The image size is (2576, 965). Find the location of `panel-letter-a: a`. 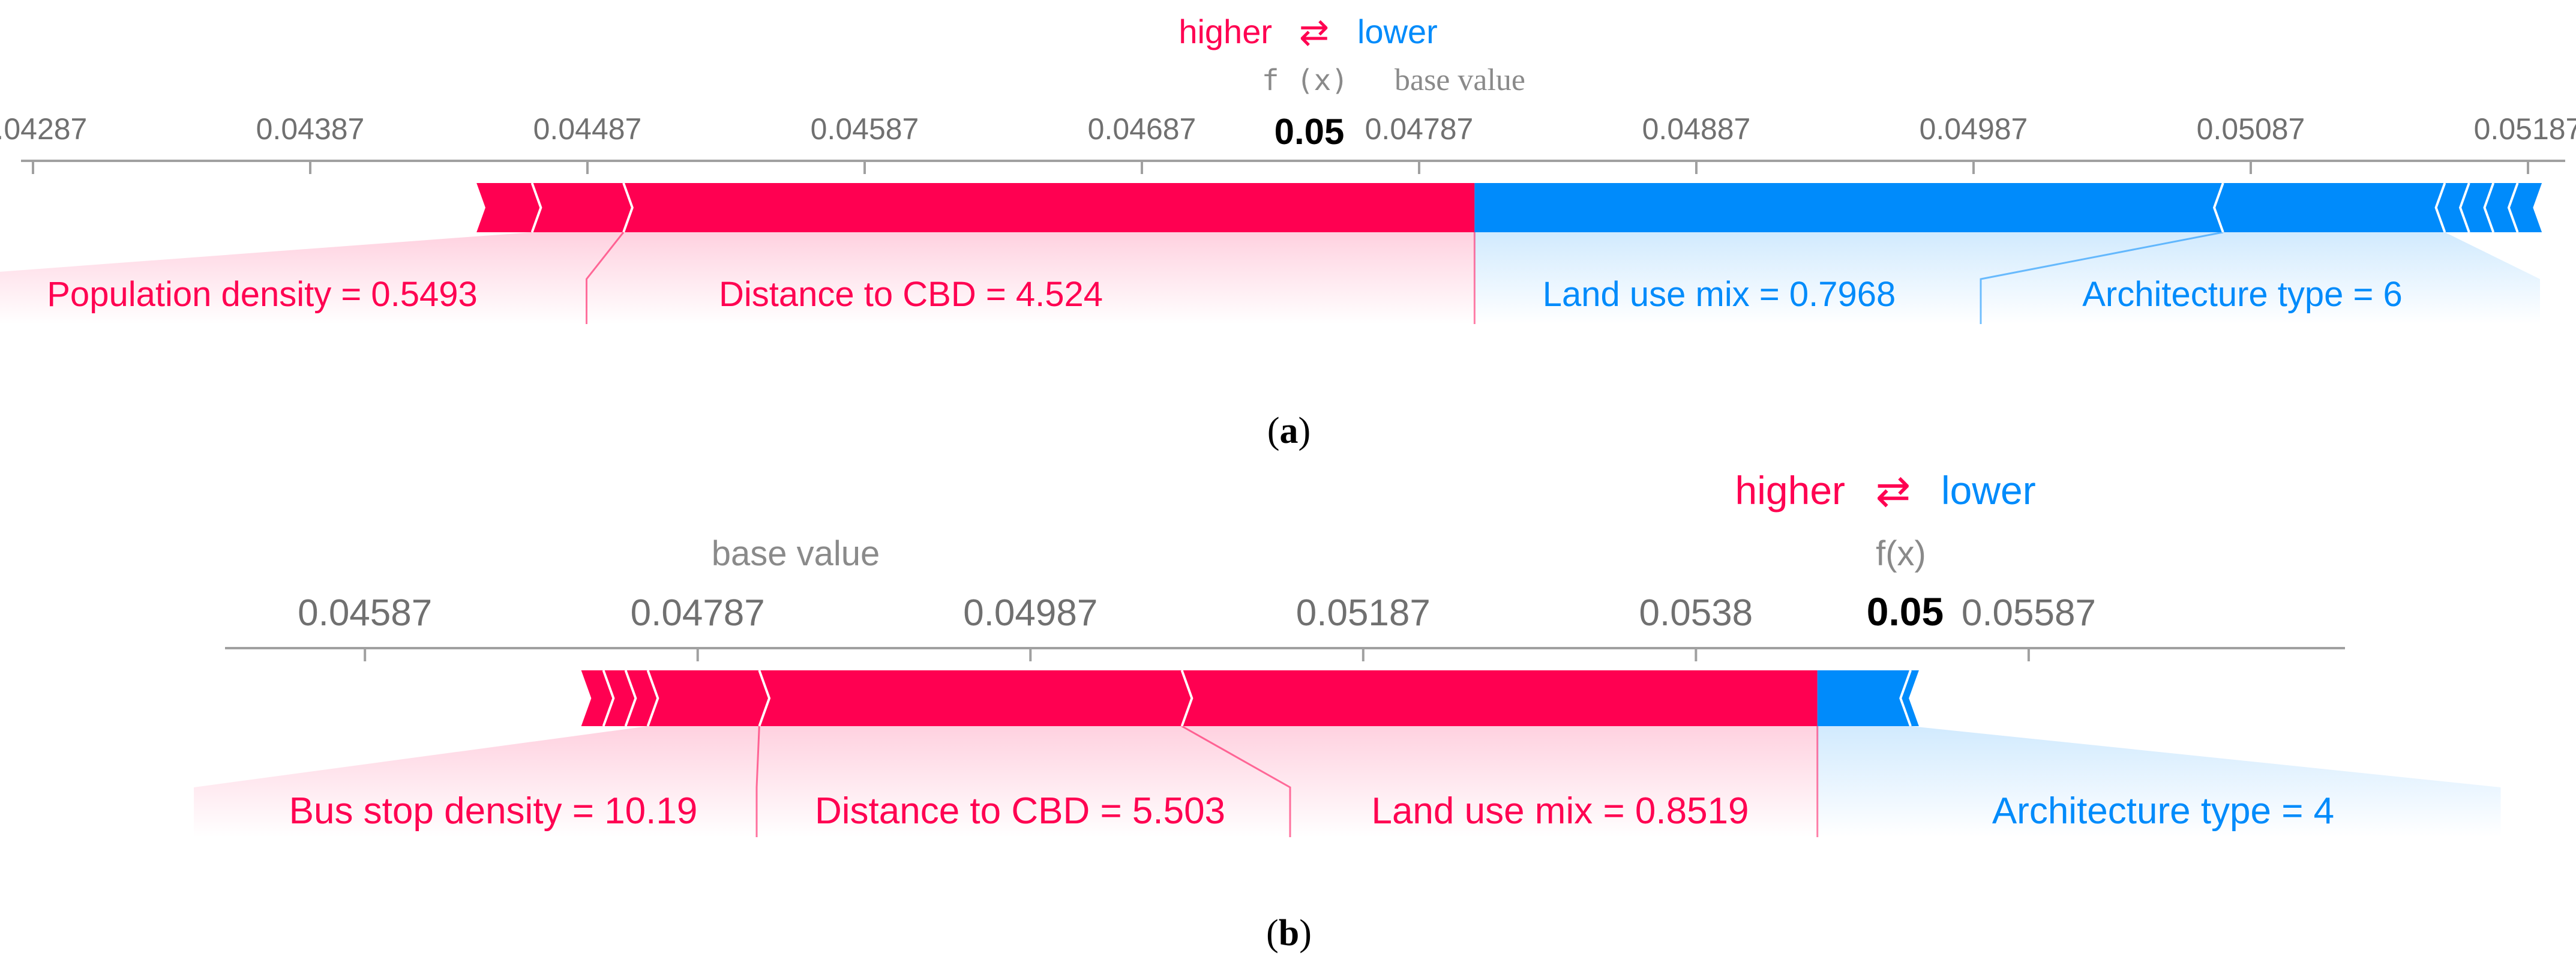

panel-letter-a: a is located at coordinates (1289, 431).